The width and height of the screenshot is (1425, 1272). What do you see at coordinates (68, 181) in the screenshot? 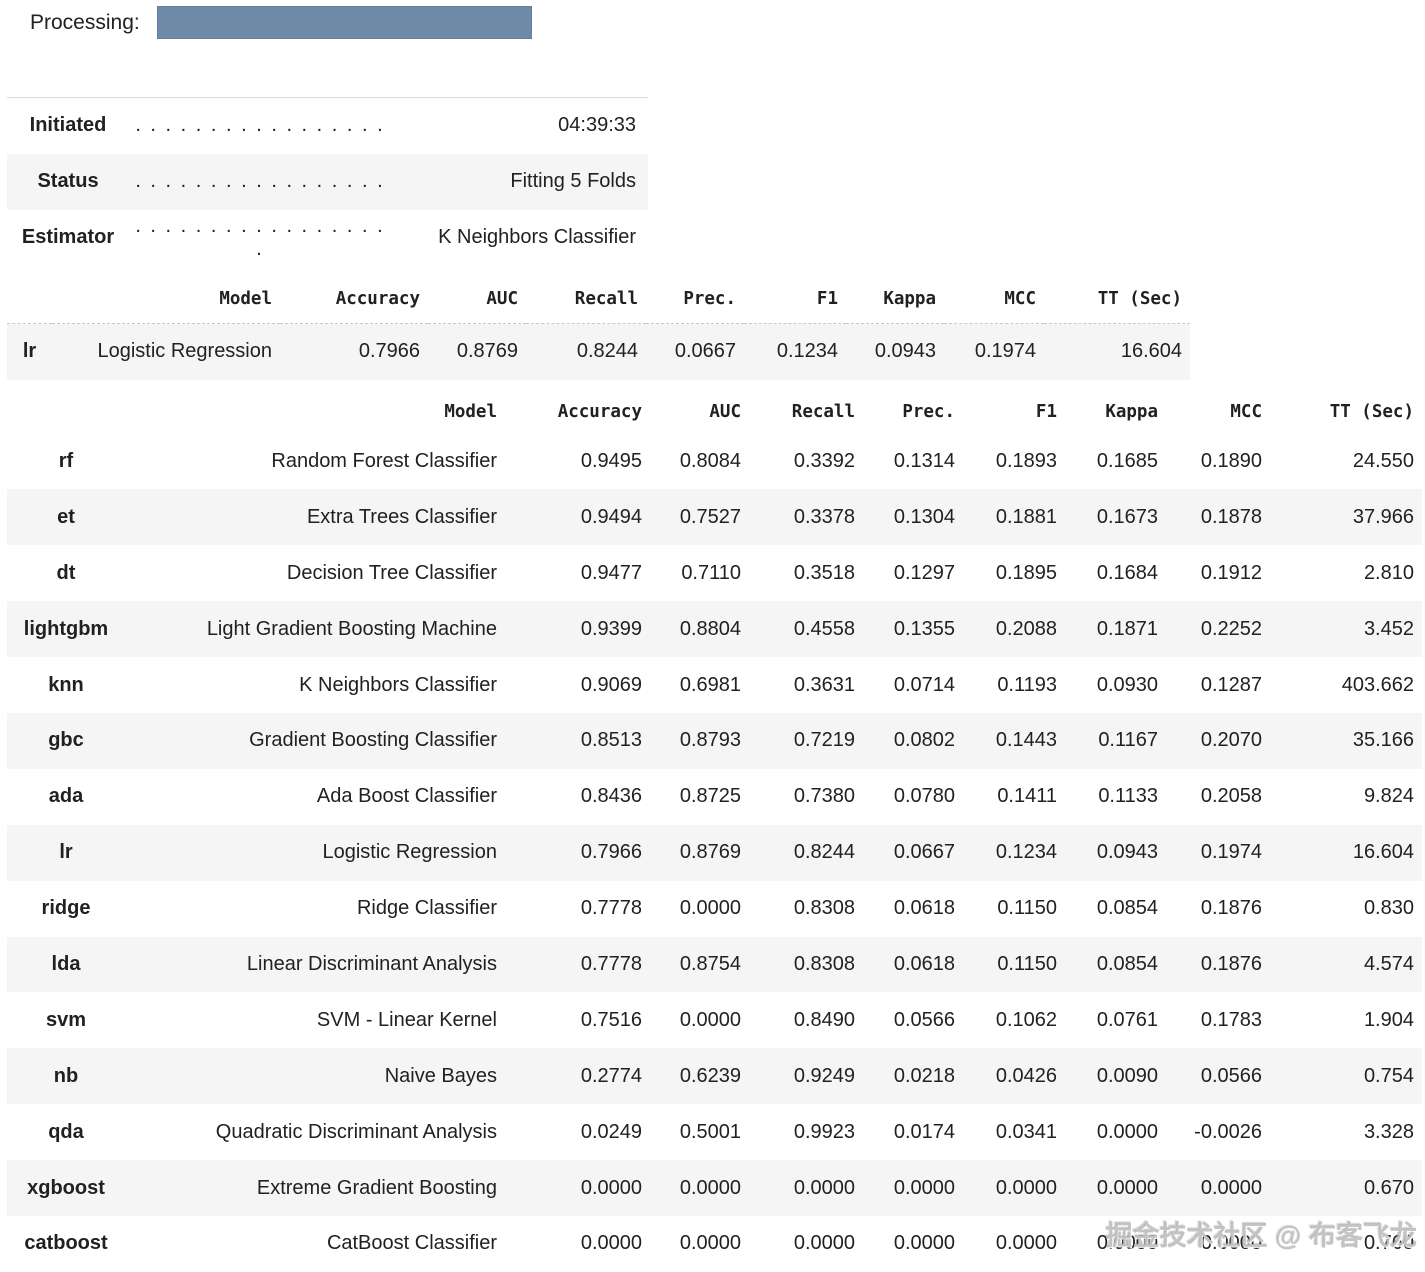
I see `status-row-label: Status` at bounding box center [68, 181].